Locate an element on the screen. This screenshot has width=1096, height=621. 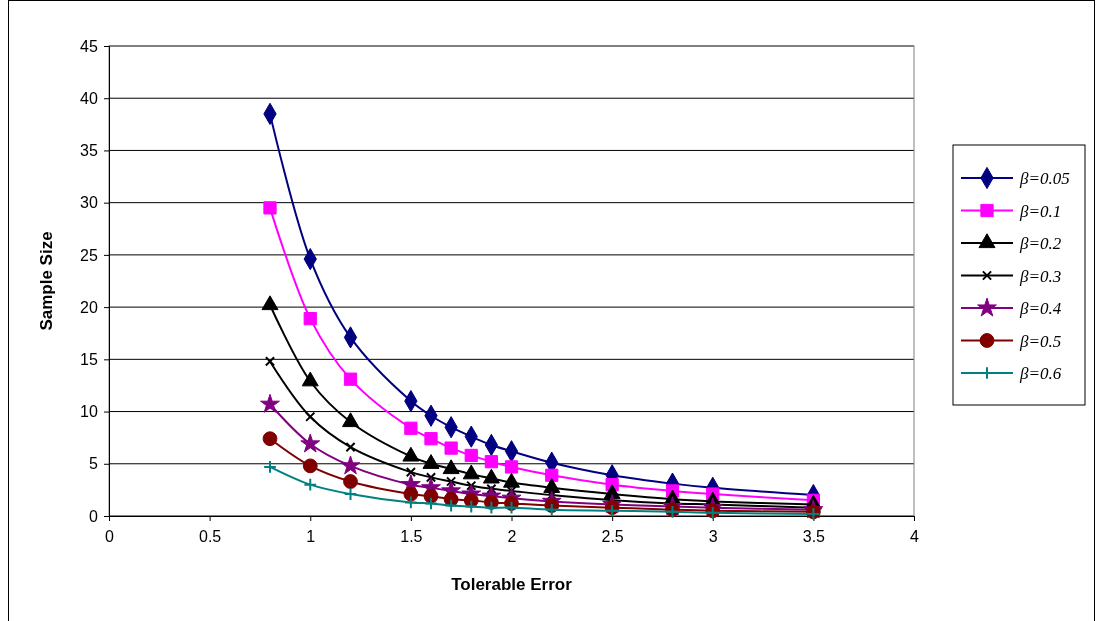
x-tick-label: 2.5 is located at coordinates (612, 536).